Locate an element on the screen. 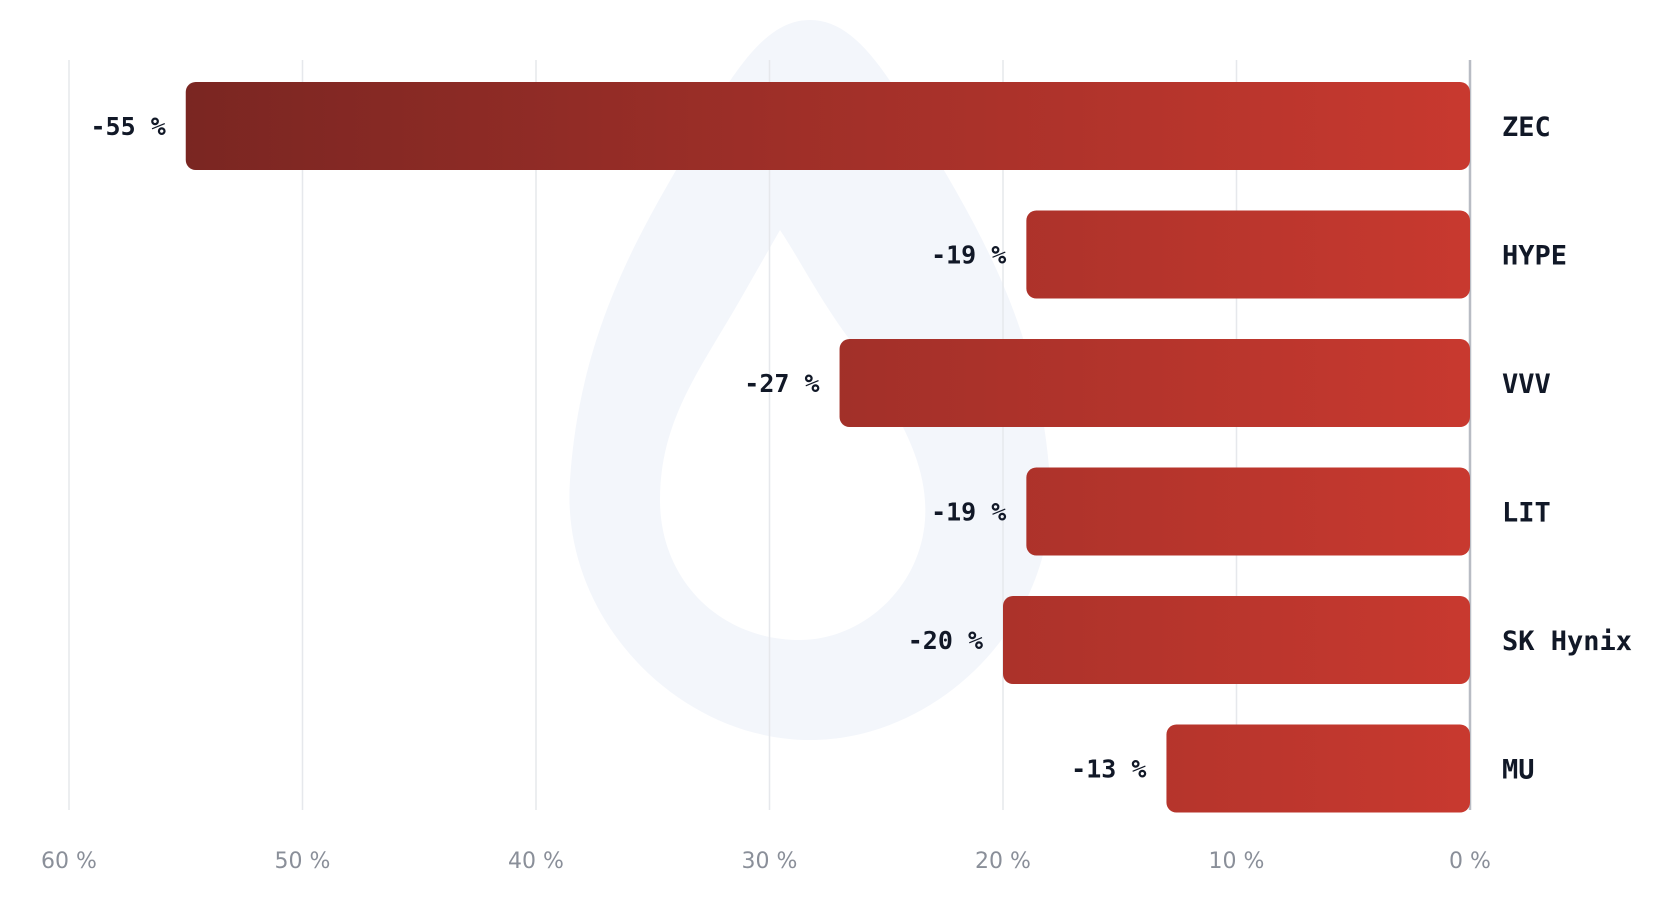 The image size is (1654, 908). x-tick-label: 60 % is located at coordinates (69, 861).